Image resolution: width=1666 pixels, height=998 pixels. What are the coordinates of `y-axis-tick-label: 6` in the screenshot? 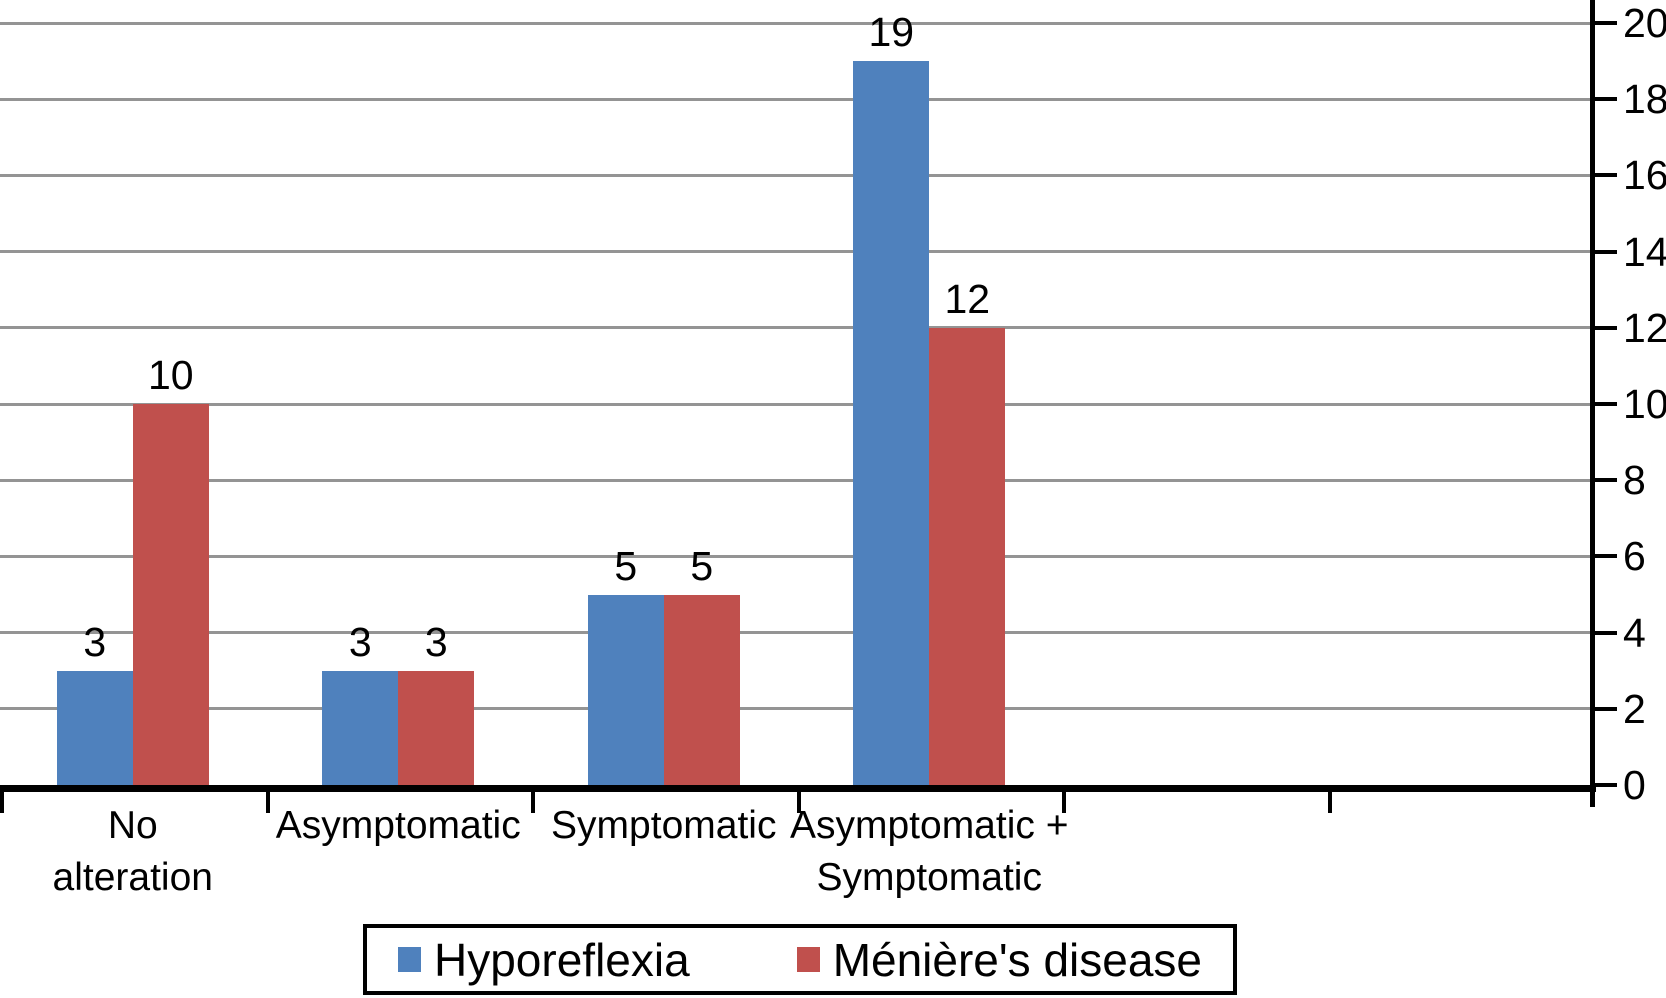 It's located at (1634, 556).